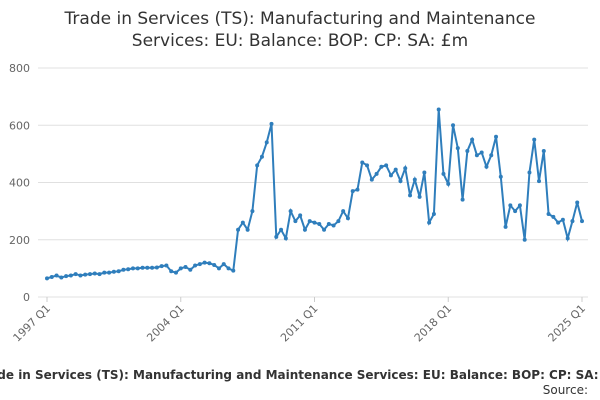 Image resolution: width=600 pixels, height=400 pixels. I want to click on x-tick-label: 2018 Q1, so click(433, 323).